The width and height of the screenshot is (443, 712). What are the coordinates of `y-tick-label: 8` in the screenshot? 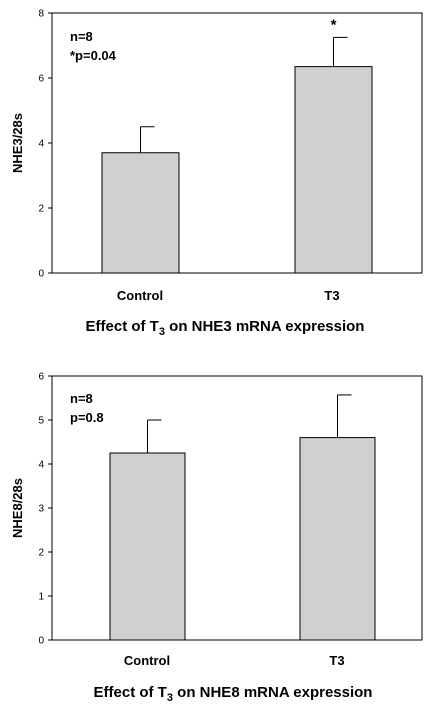 It's located at (41, 14).